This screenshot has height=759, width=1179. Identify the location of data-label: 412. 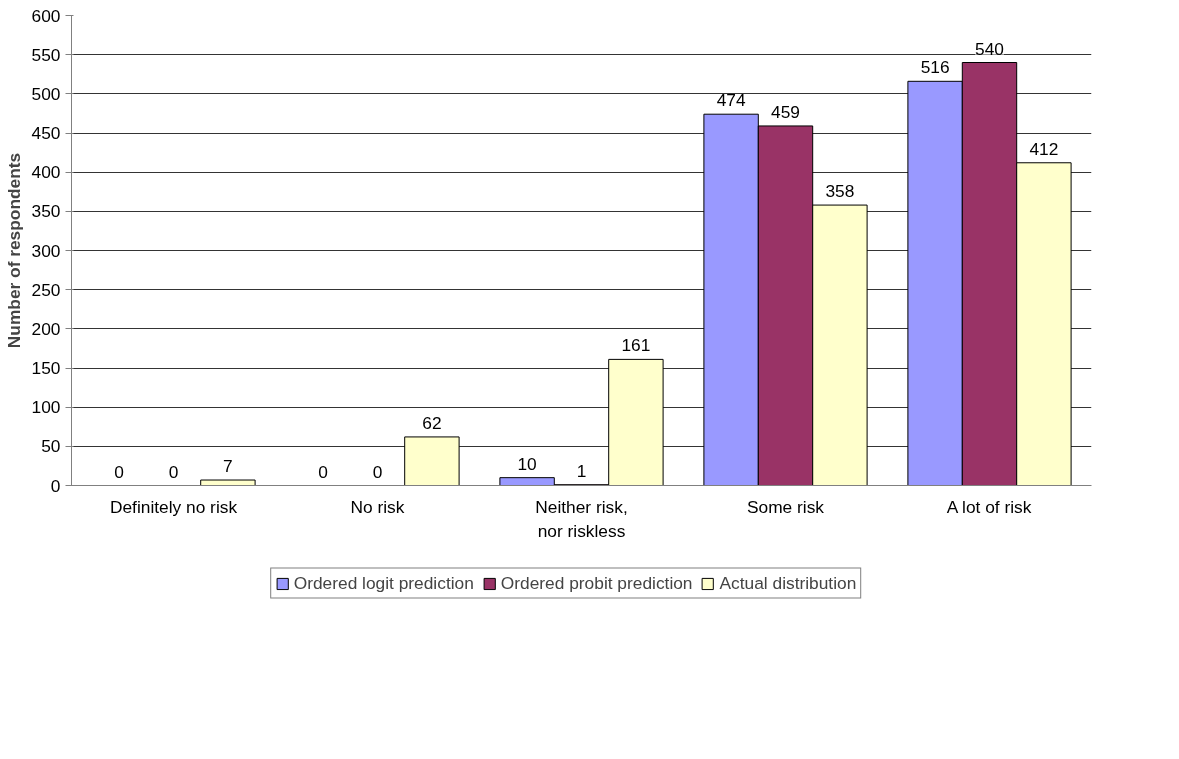
(1044, 148).